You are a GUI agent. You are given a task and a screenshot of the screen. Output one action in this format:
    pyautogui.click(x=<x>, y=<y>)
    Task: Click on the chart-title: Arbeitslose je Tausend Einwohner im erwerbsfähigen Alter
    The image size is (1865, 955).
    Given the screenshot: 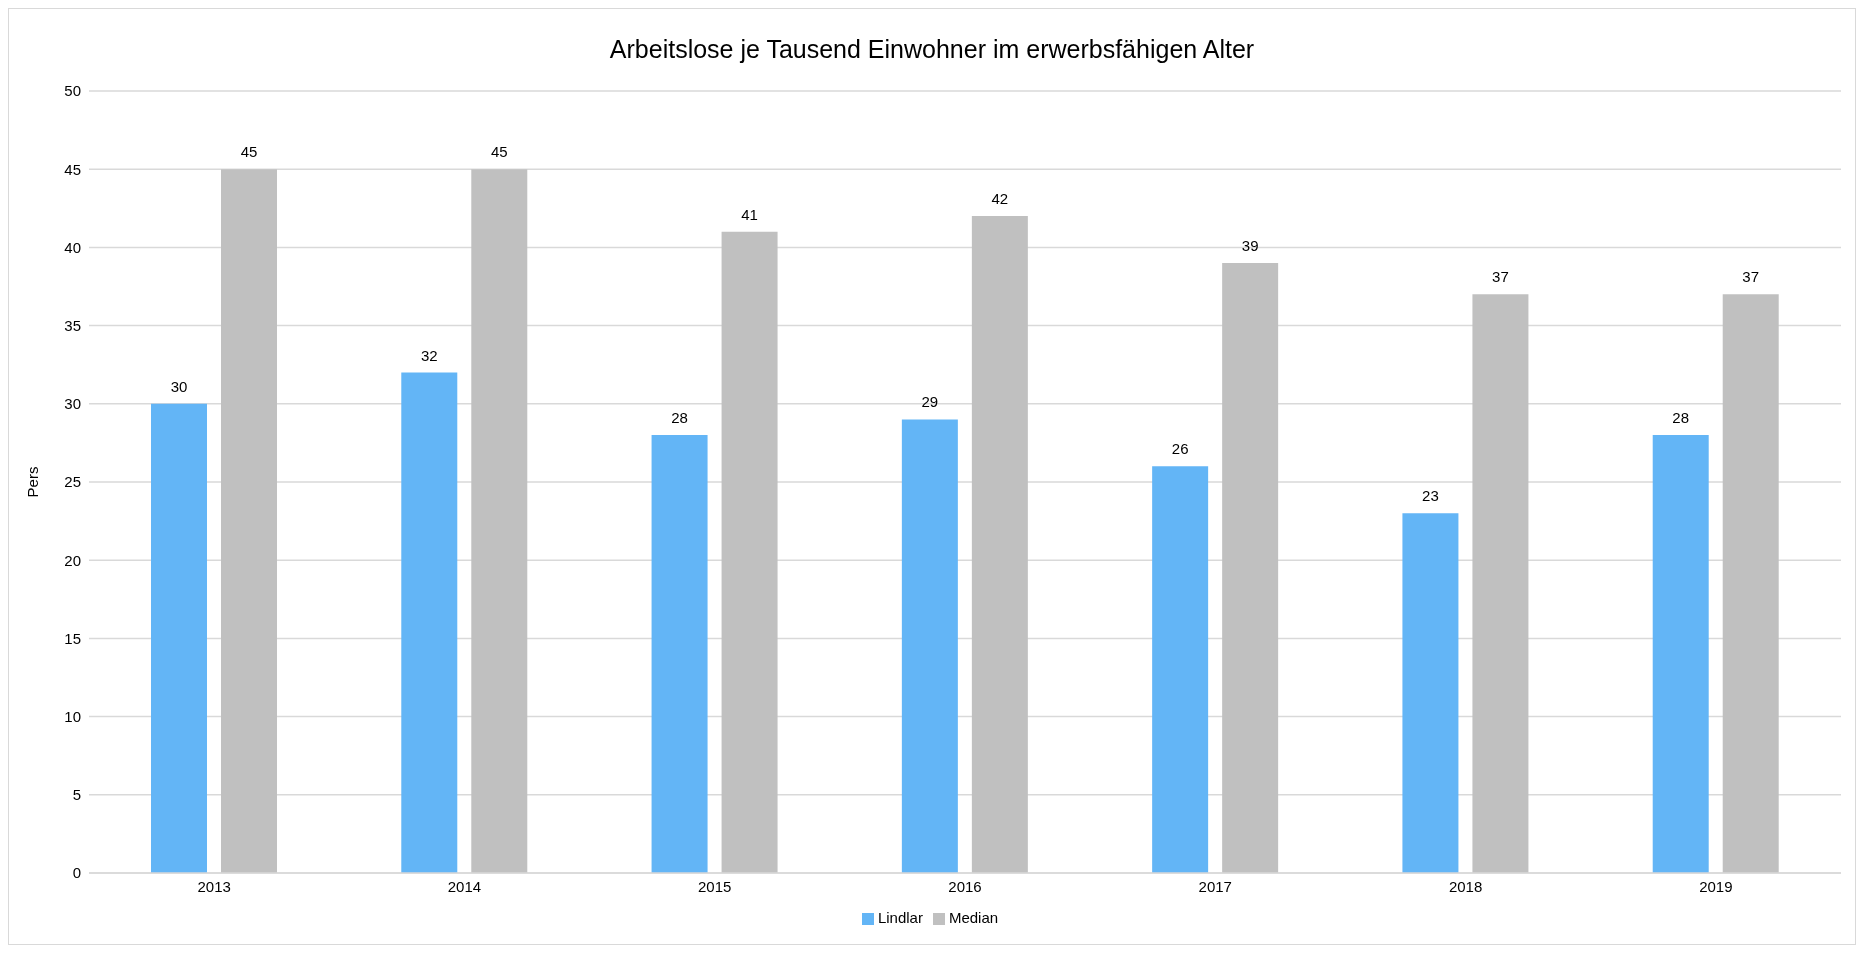 What is the action you would take?
    pyautogui.click(x=932, y=49)
    